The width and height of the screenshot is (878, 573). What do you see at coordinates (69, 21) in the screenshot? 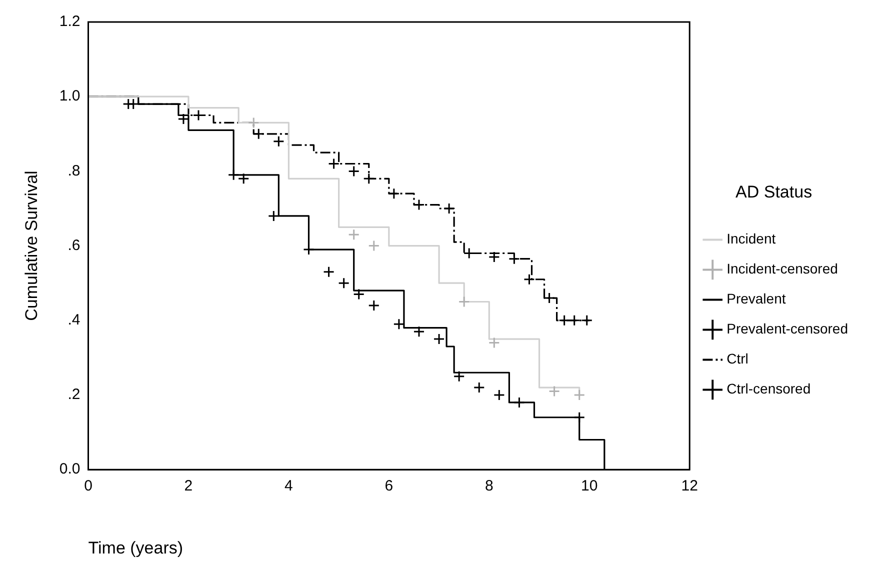
I see `y-tick-label: 1.2` at bounding box center [69, 21].